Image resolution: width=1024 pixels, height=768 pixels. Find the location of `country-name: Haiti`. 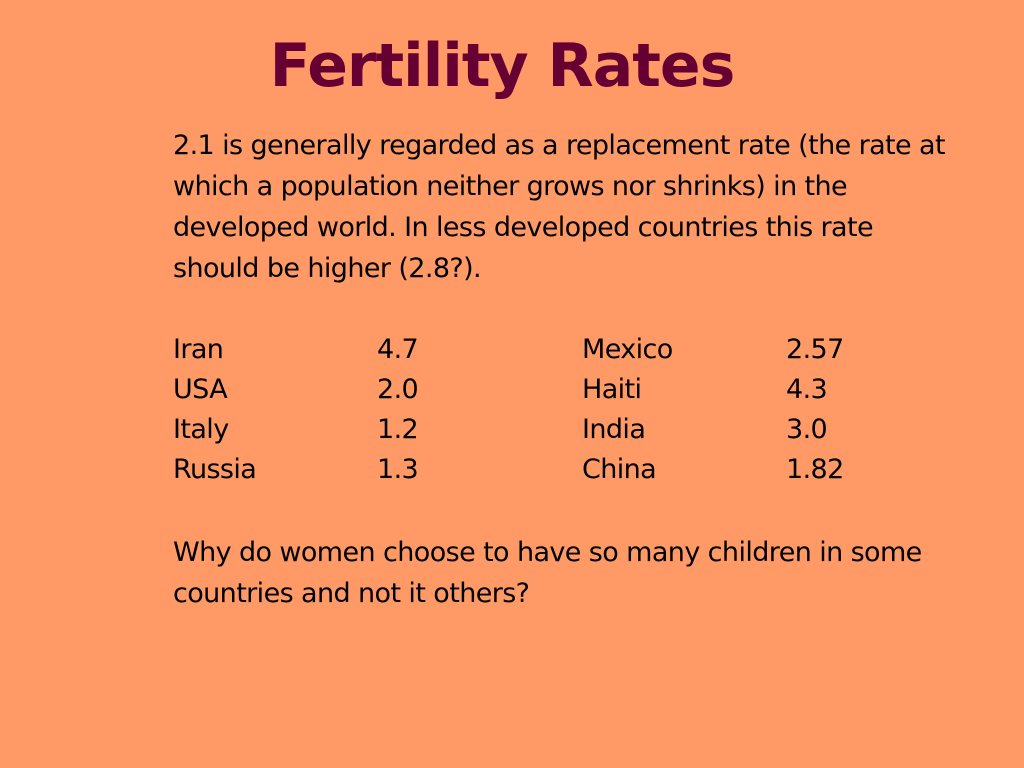

country-name: Haiti is located at coordinates (612, 389).